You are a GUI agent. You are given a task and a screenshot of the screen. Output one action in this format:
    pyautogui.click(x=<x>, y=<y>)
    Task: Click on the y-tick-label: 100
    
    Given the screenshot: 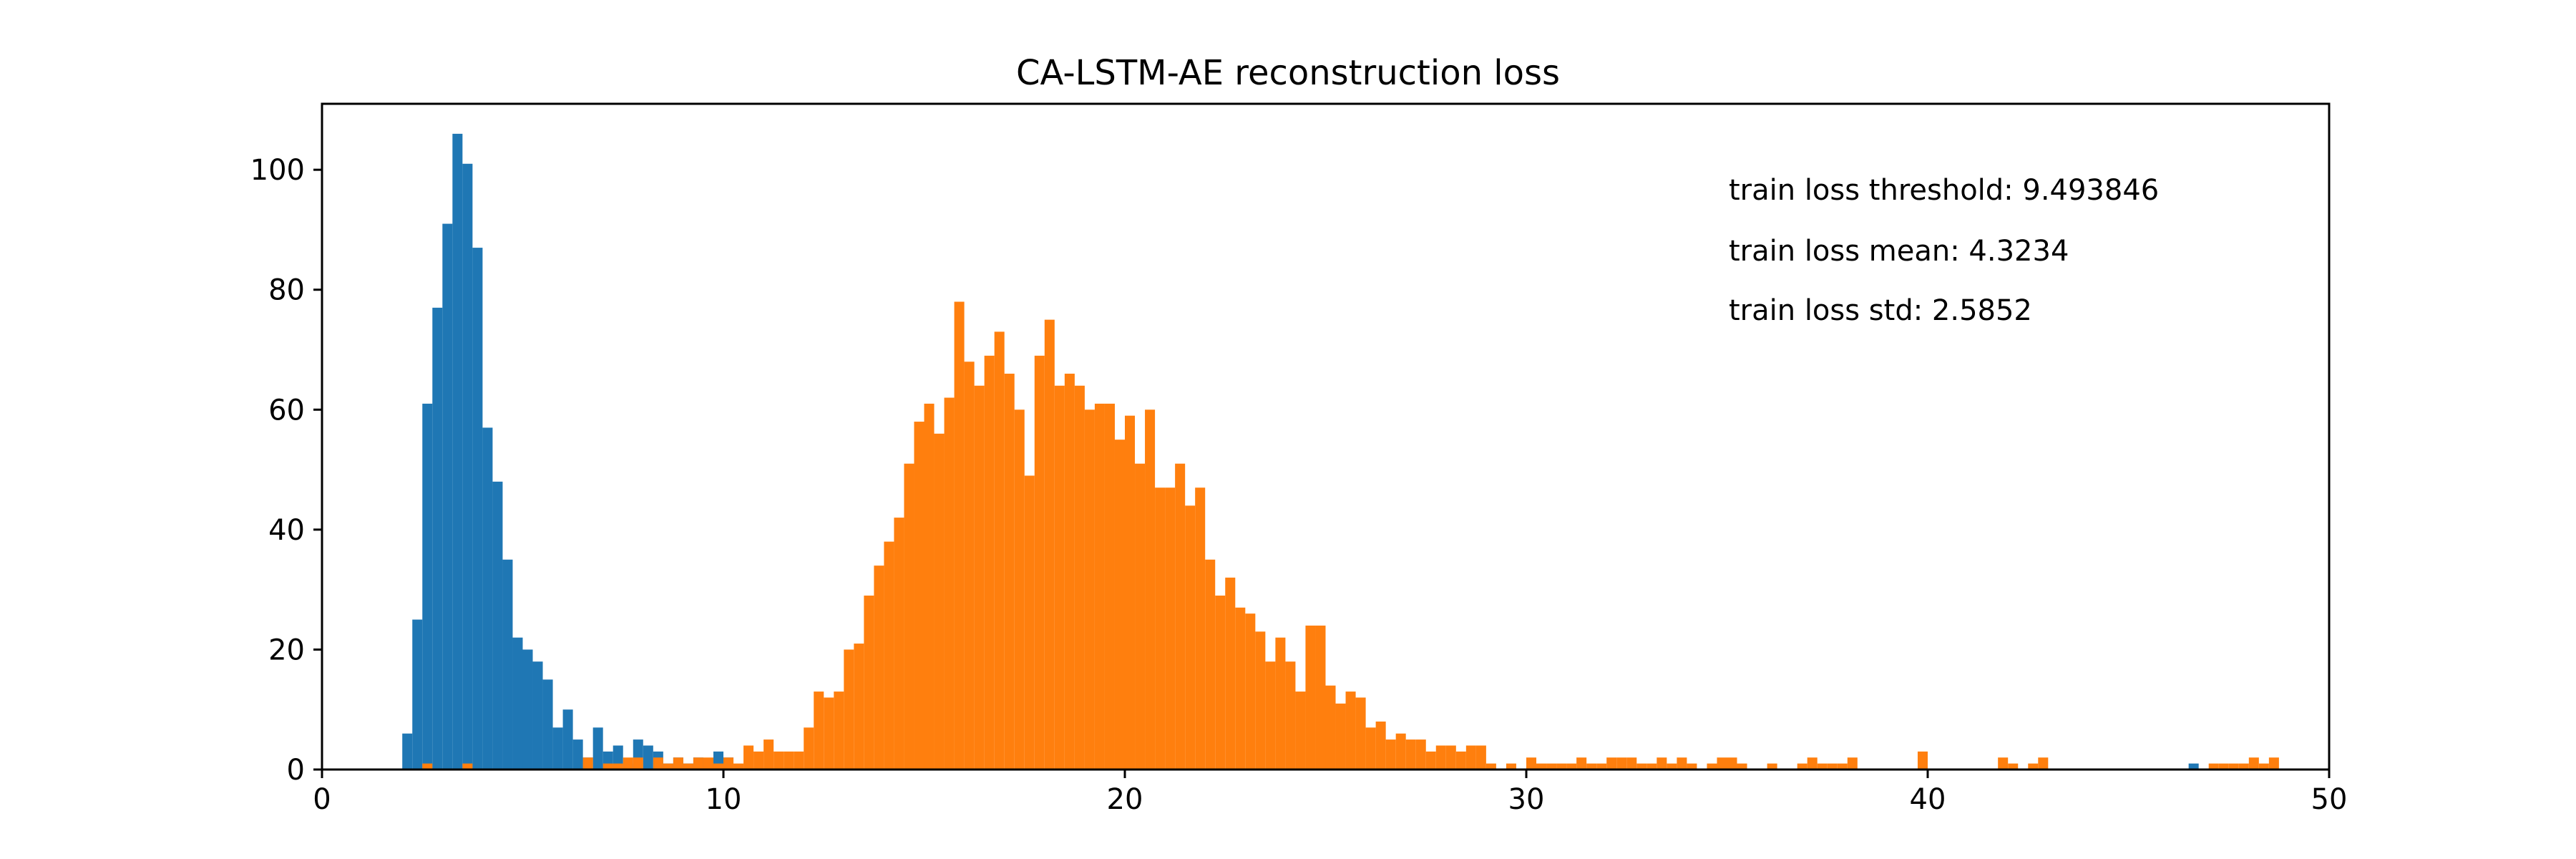 What is the action you would take?
    pyautogui.click(x=277, y=170)
    